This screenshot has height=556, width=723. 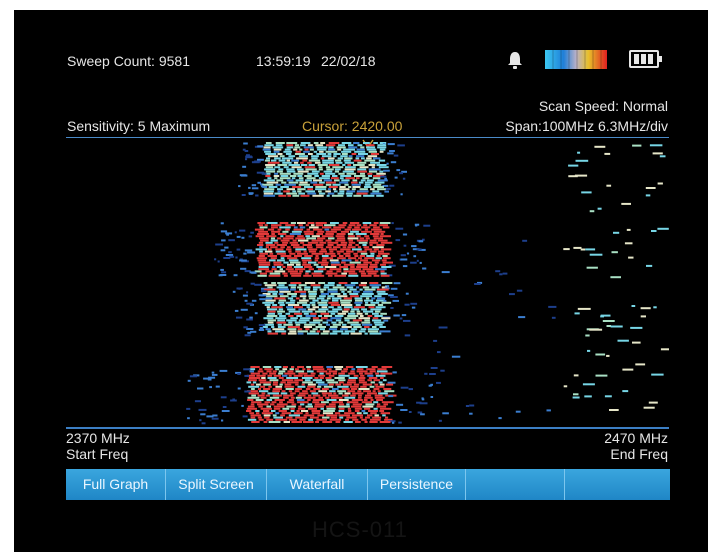 What do you see at coordinates (139, 126) in the screenshot?
I see `sensitivity: Sensitivity: 5 Maximum` at bounding box center [139, 126].